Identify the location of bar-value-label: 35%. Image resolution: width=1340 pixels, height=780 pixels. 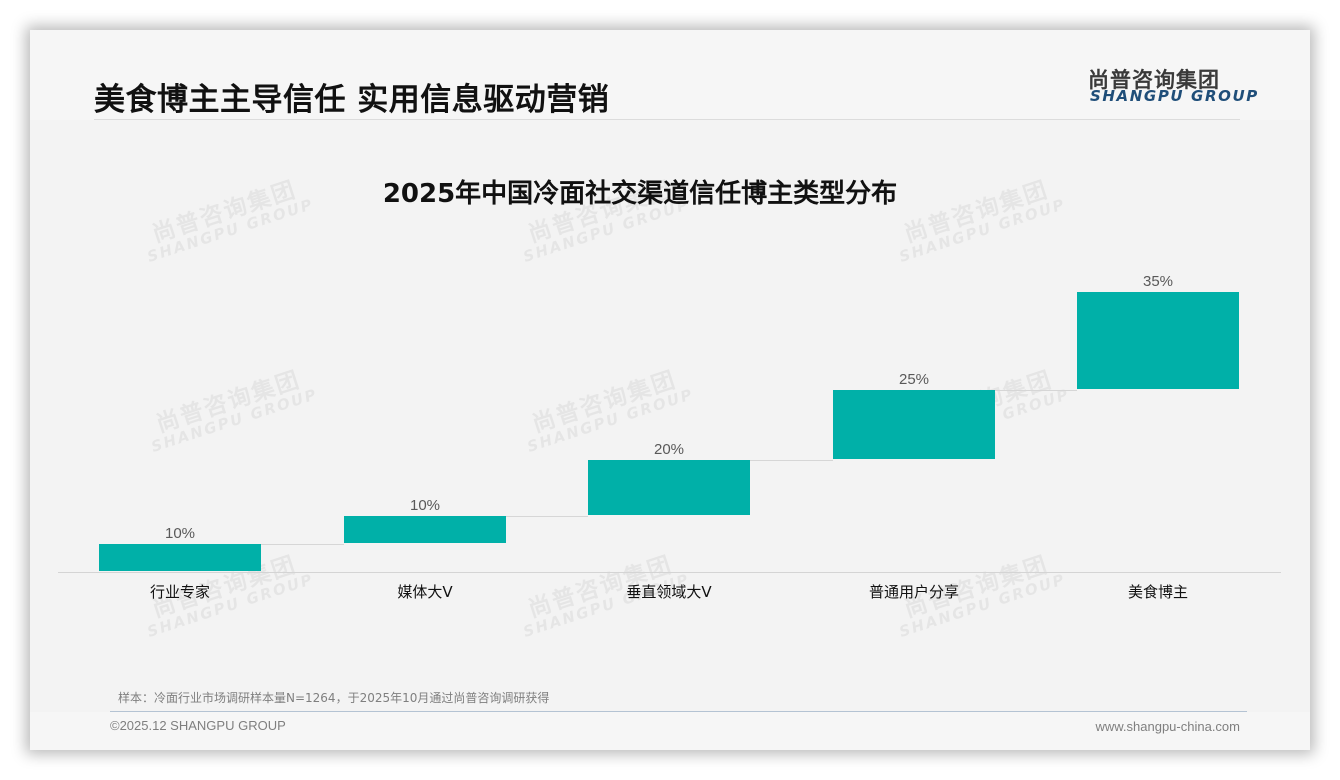
(1158, 281).